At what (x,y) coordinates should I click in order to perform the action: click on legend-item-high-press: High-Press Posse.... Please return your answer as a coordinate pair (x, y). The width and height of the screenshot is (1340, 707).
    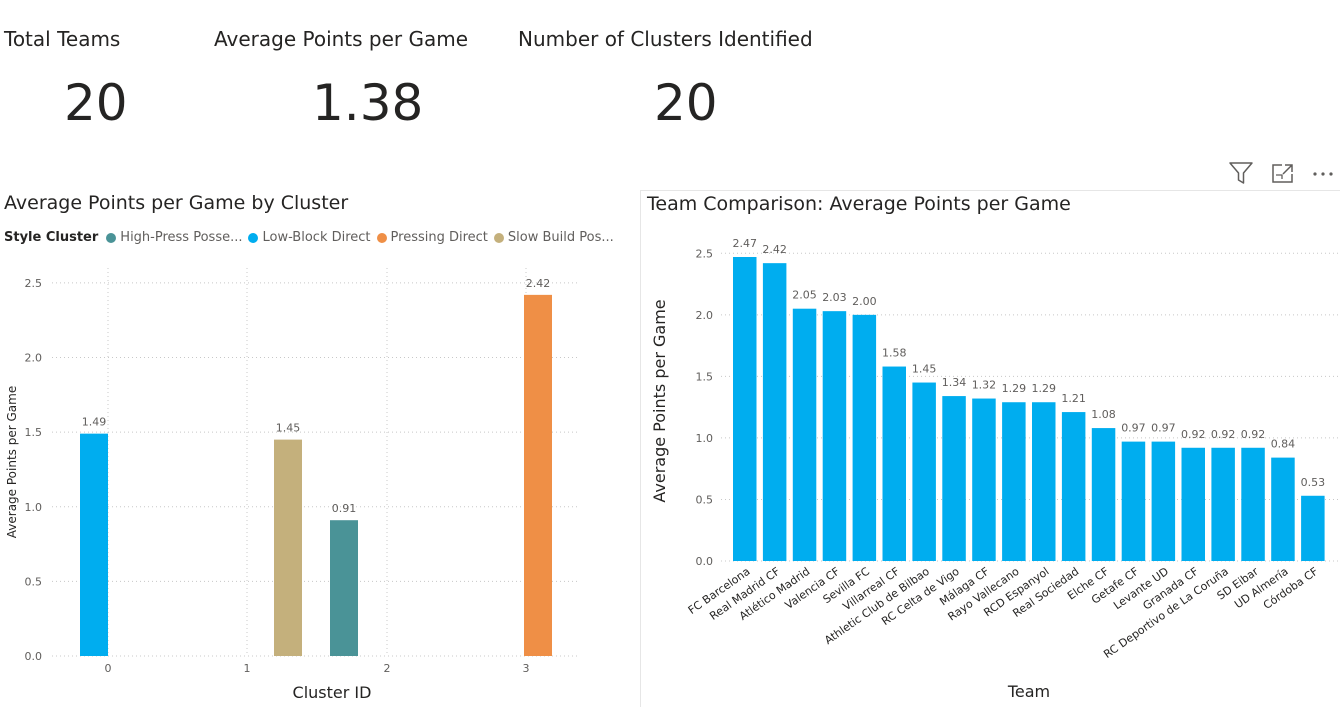
    Looking at the image, I should click on (174, 237).